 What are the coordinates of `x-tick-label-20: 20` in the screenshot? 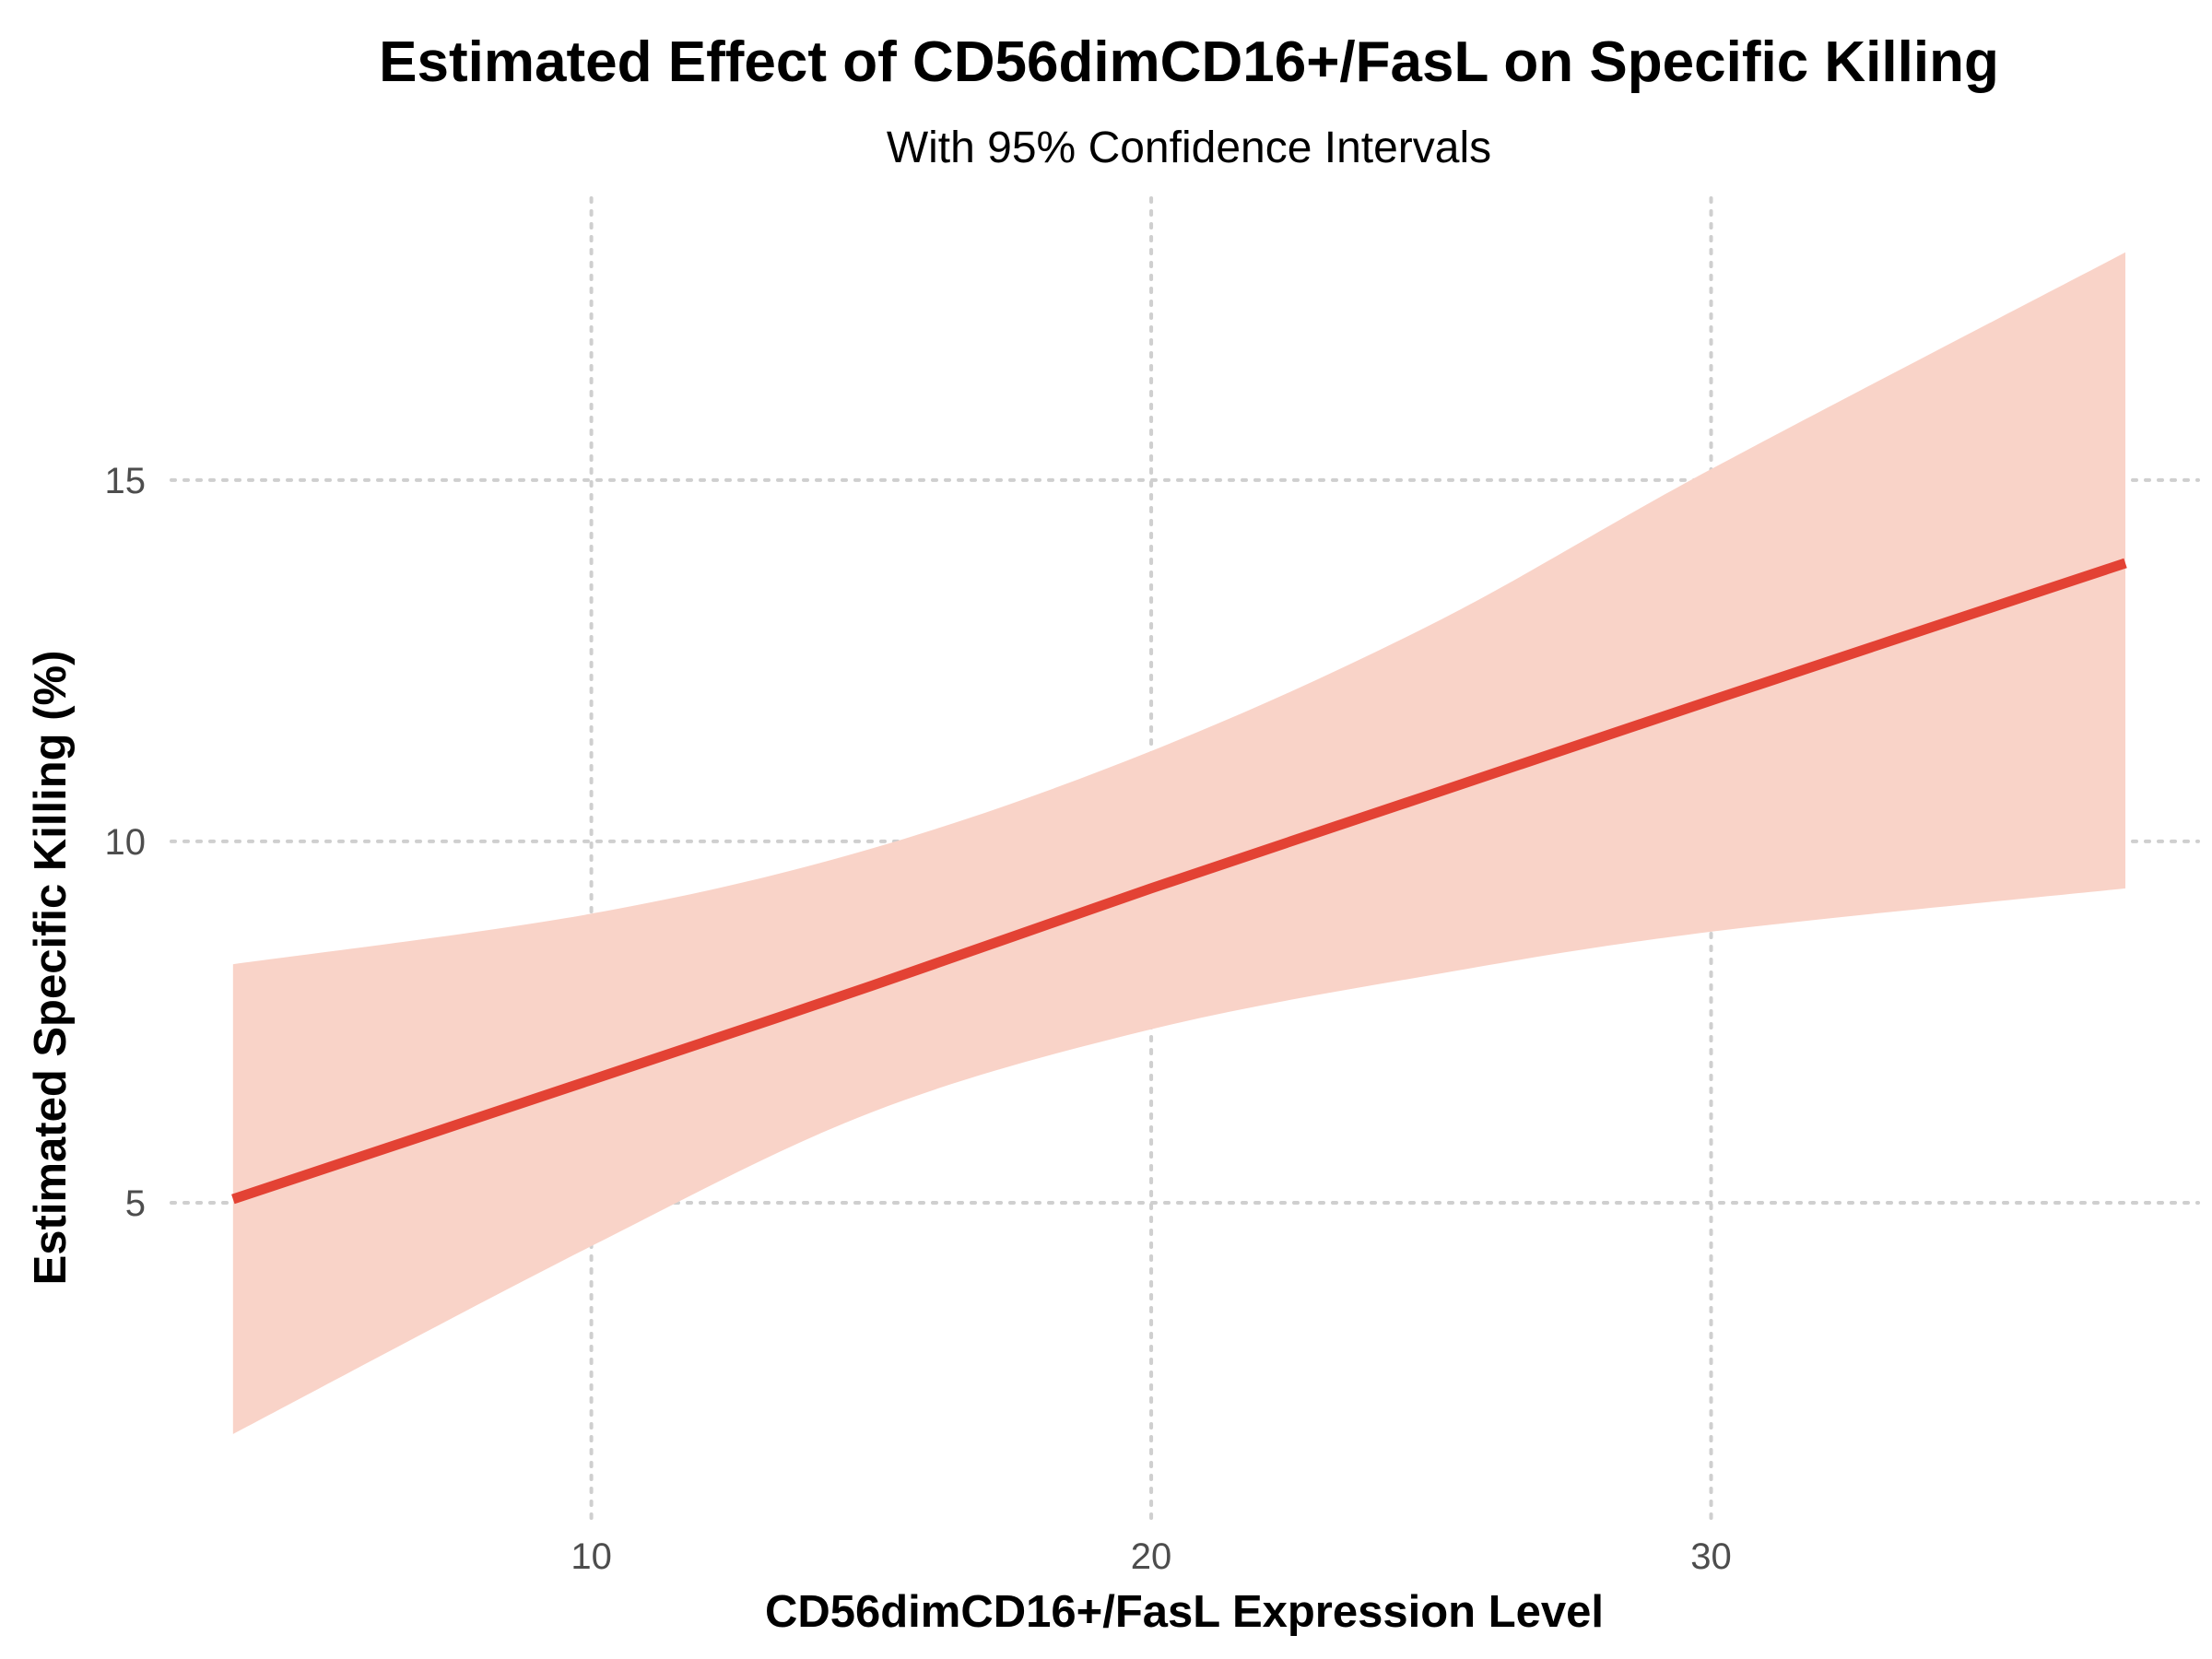 It's located at (1151, 1556).